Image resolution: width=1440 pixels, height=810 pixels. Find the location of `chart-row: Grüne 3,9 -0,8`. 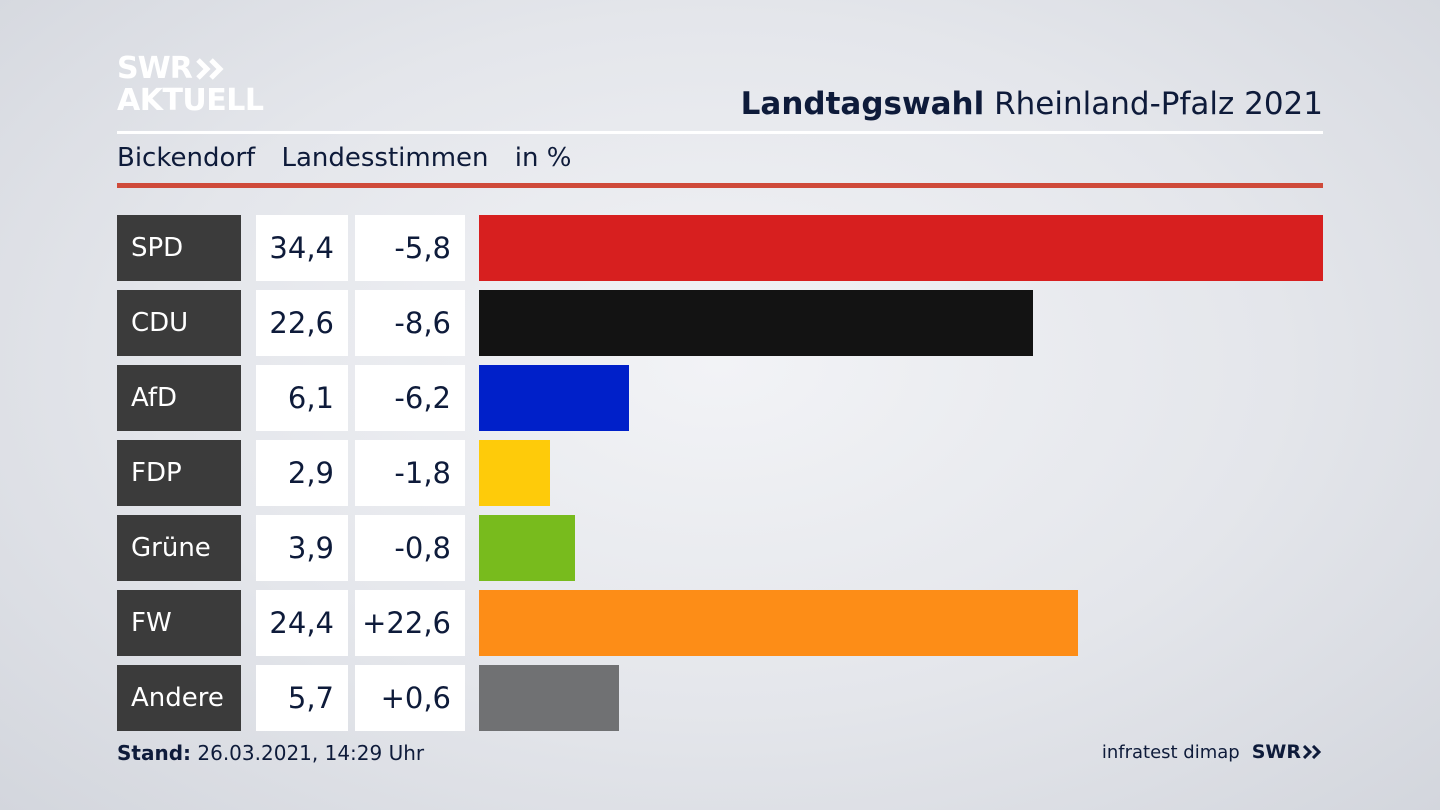

chart-row: Grüne 3,9 -0,8 is located at coordinates (720, 548).